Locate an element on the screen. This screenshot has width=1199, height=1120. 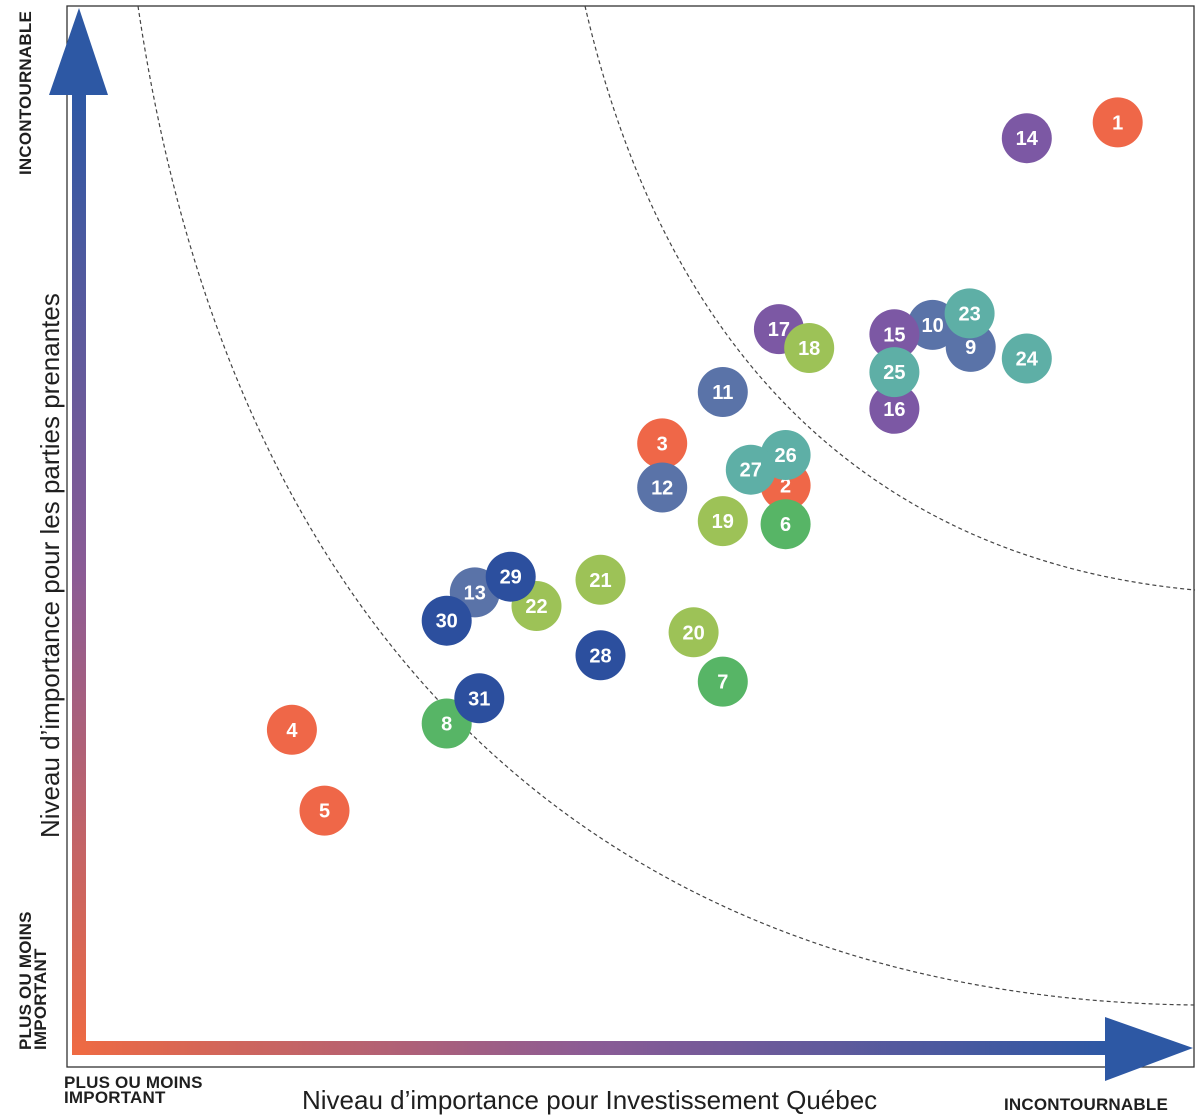
bubble-label-3: 3 is located at coordinates (662, 444).